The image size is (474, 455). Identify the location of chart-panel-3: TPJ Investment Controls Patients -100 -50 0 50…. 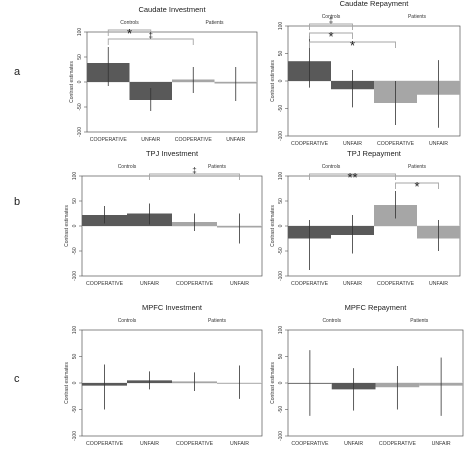
(163, 218).